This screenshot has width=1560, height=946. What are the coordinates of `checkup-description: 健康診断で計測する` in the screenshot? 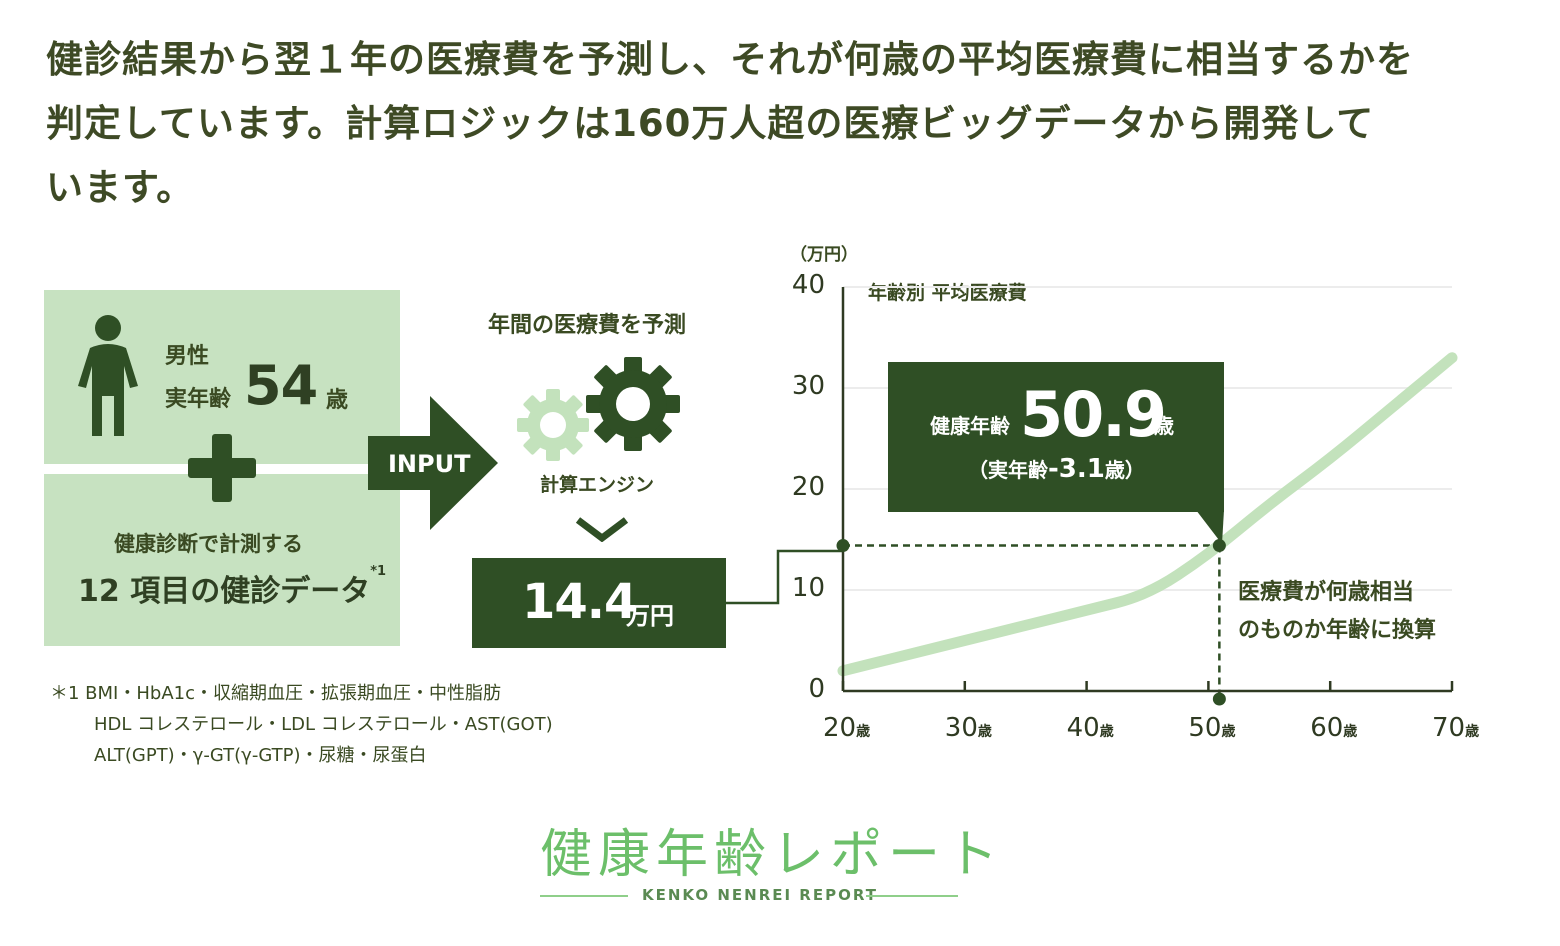 It's located at (208, 544).